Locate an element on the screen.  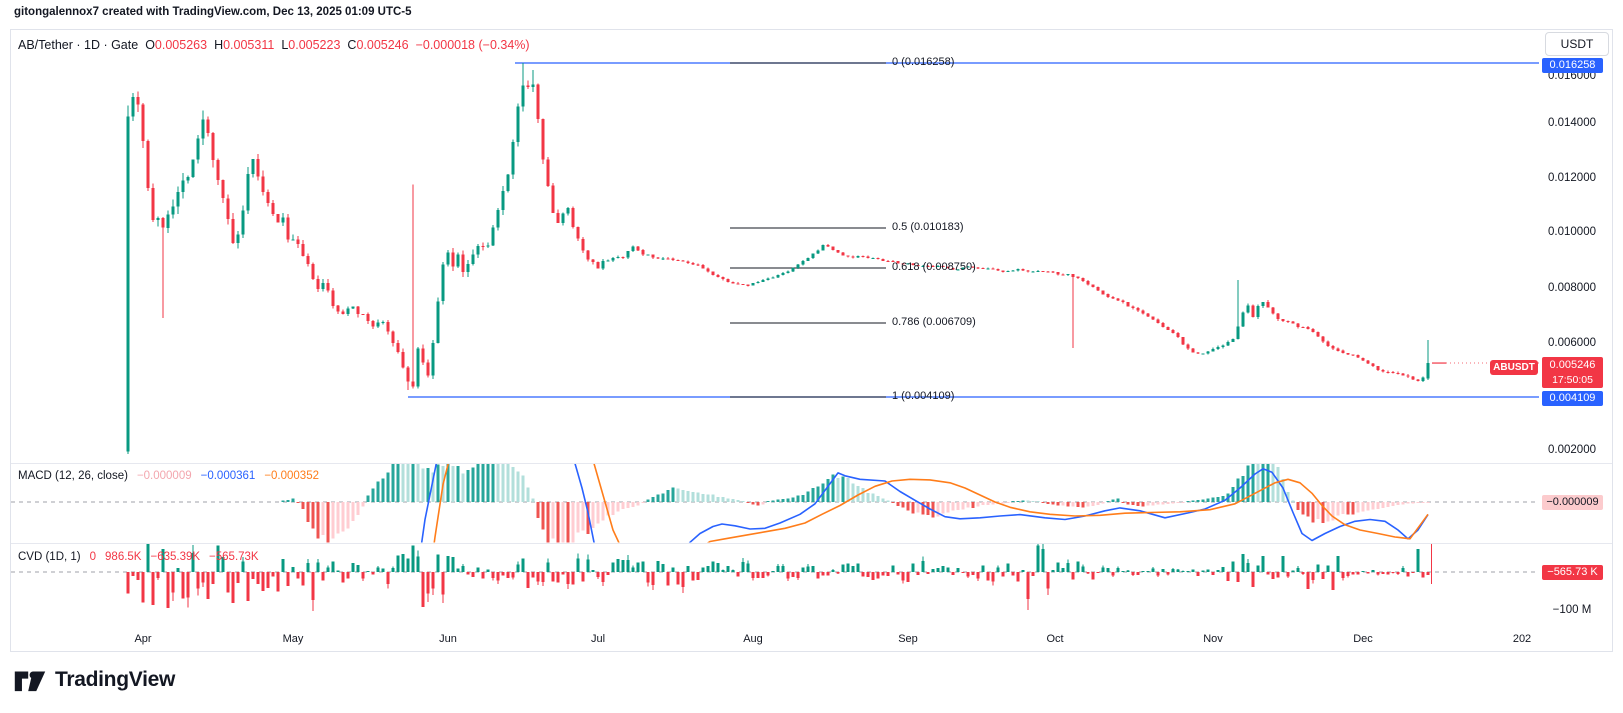
time-axis-label-Jun: Jun is located at coordinates (448, 639).